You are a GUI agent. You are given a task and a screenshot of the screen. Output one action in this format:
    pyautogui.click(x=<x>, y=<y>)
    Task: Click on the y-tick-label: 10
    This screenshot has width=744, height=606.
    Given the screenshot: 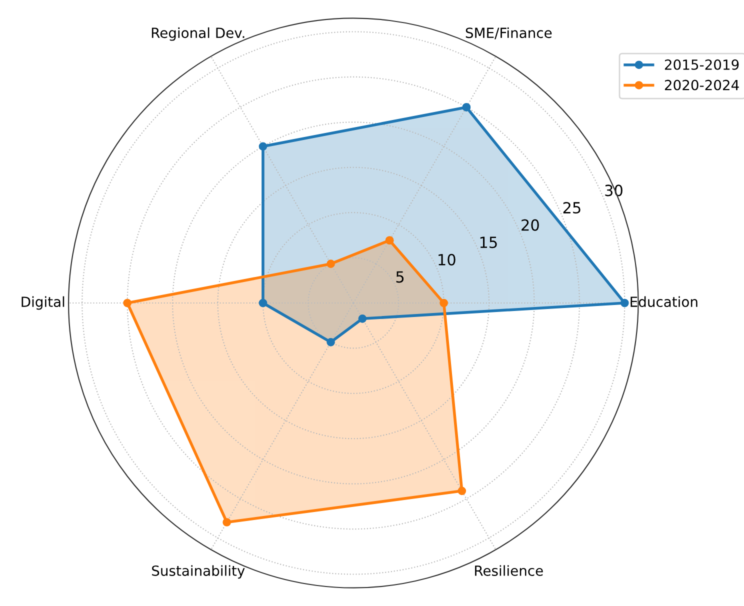 What is the action you would take?
    pyautogui.click(x=447, y=260)
    